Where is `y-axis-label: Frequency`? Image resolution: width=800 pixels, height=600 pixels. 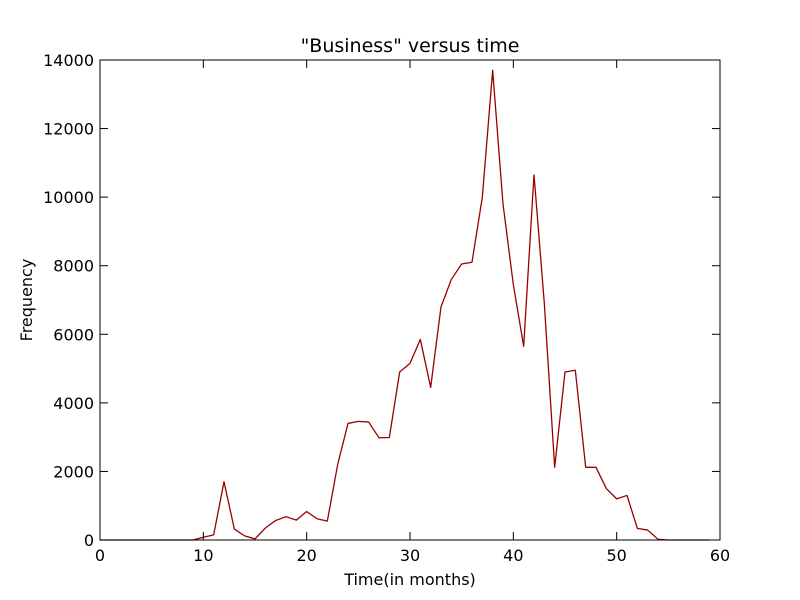 y-axis-label: Frequency is located at coordinates (26, 300).